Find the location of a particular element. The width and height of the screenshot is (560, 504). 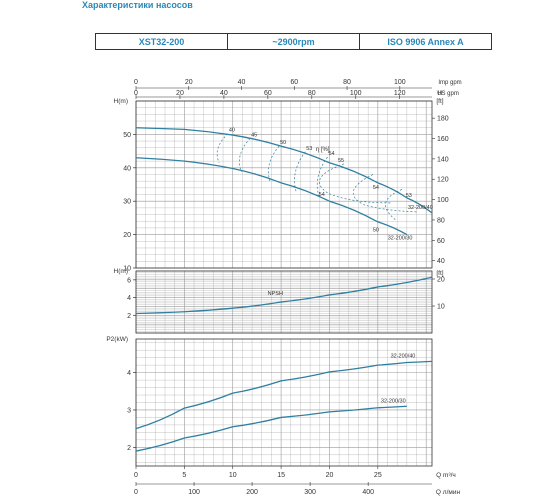

x-tick-label: 20 is located at coordinates (330, 475).